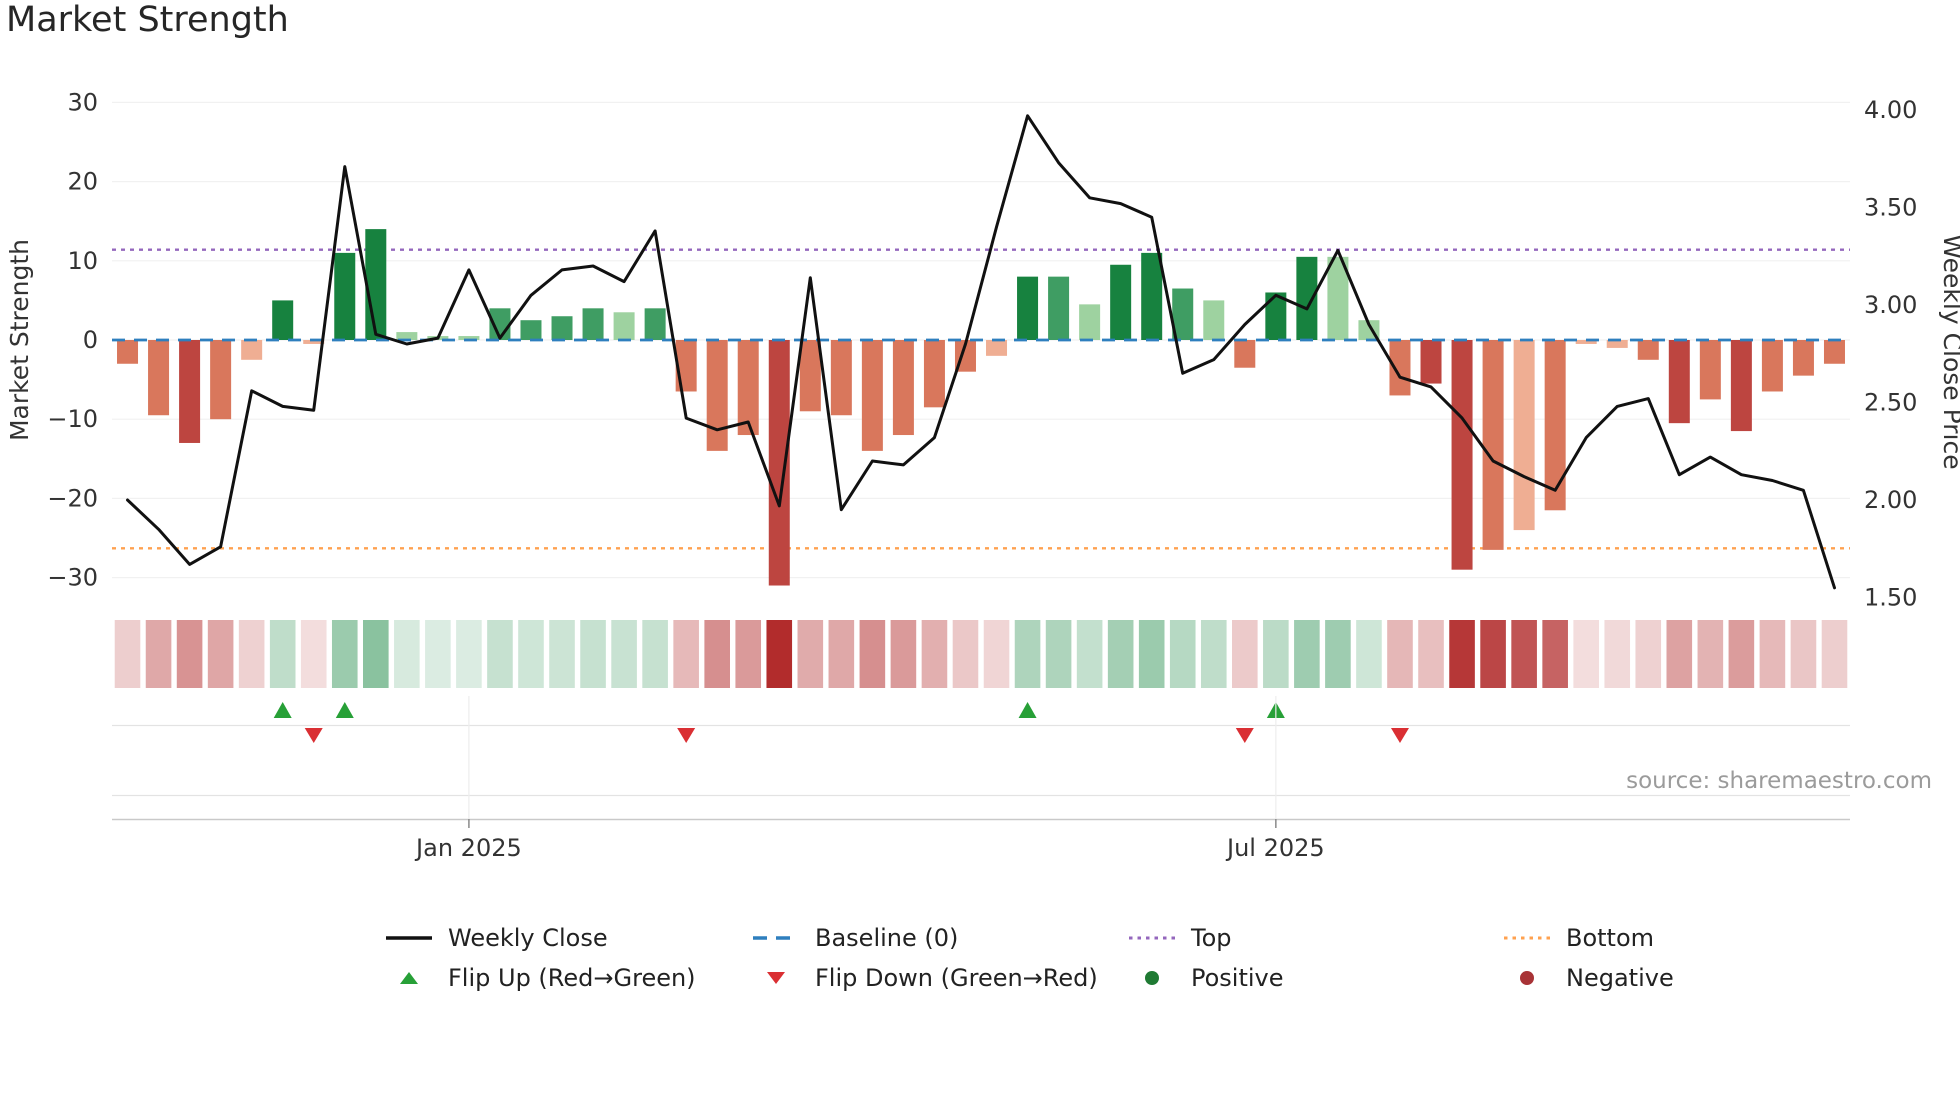 This screenshot has height=1102, width=1960. What do you see at coordinates (1237, 978) in the screenshot?
I see `legend-label-positive: Positive` at bounding box center [1237, 978].